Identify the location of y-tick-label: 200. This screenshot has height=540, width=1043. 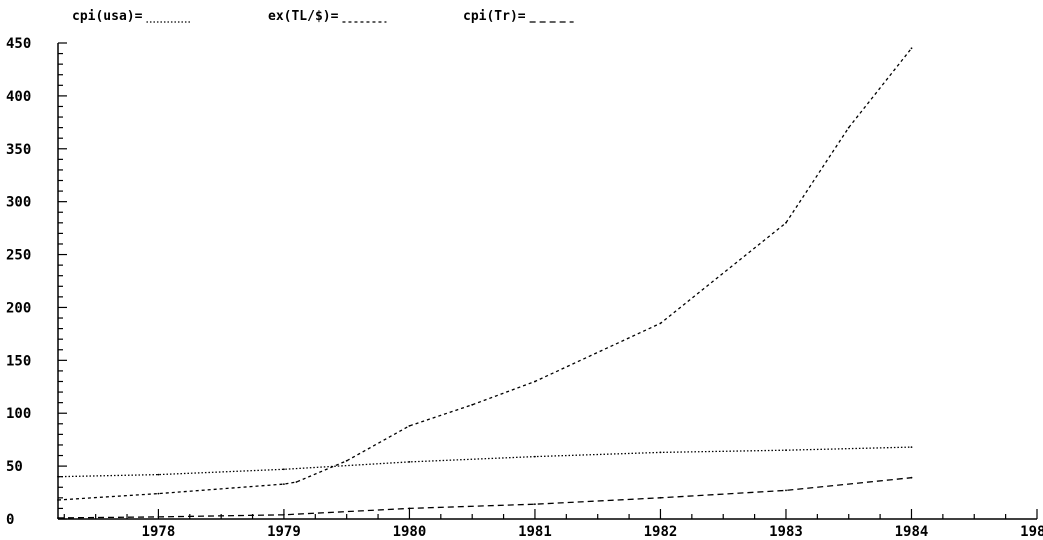
(18, 308).